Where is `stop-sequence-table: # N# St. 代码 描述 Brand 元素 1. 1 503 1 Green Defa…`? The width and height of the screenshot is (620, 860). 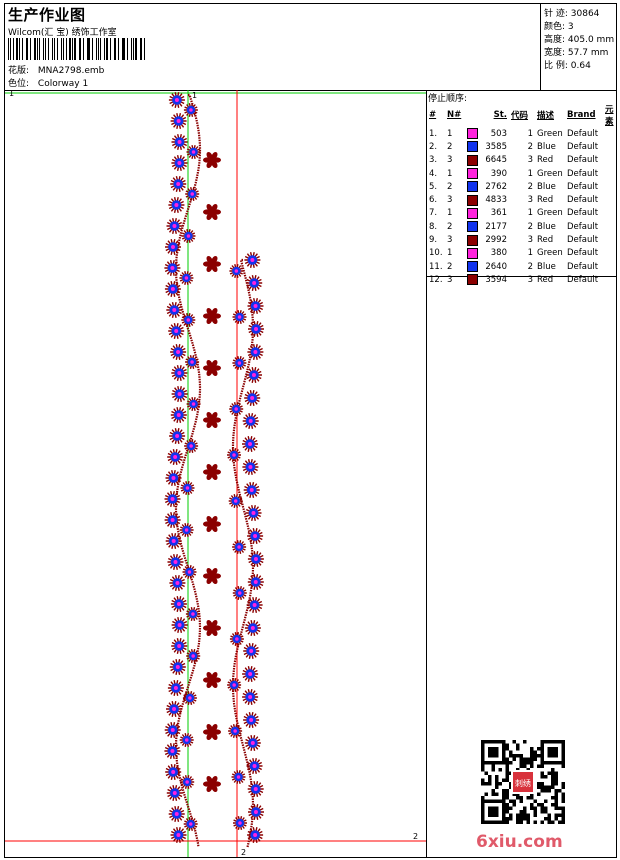 stop-sequence-table: # N# St. 代码 描述 Brand 元素 1. 1 503 1 Green Defa… is located at coordinates (521, 195).